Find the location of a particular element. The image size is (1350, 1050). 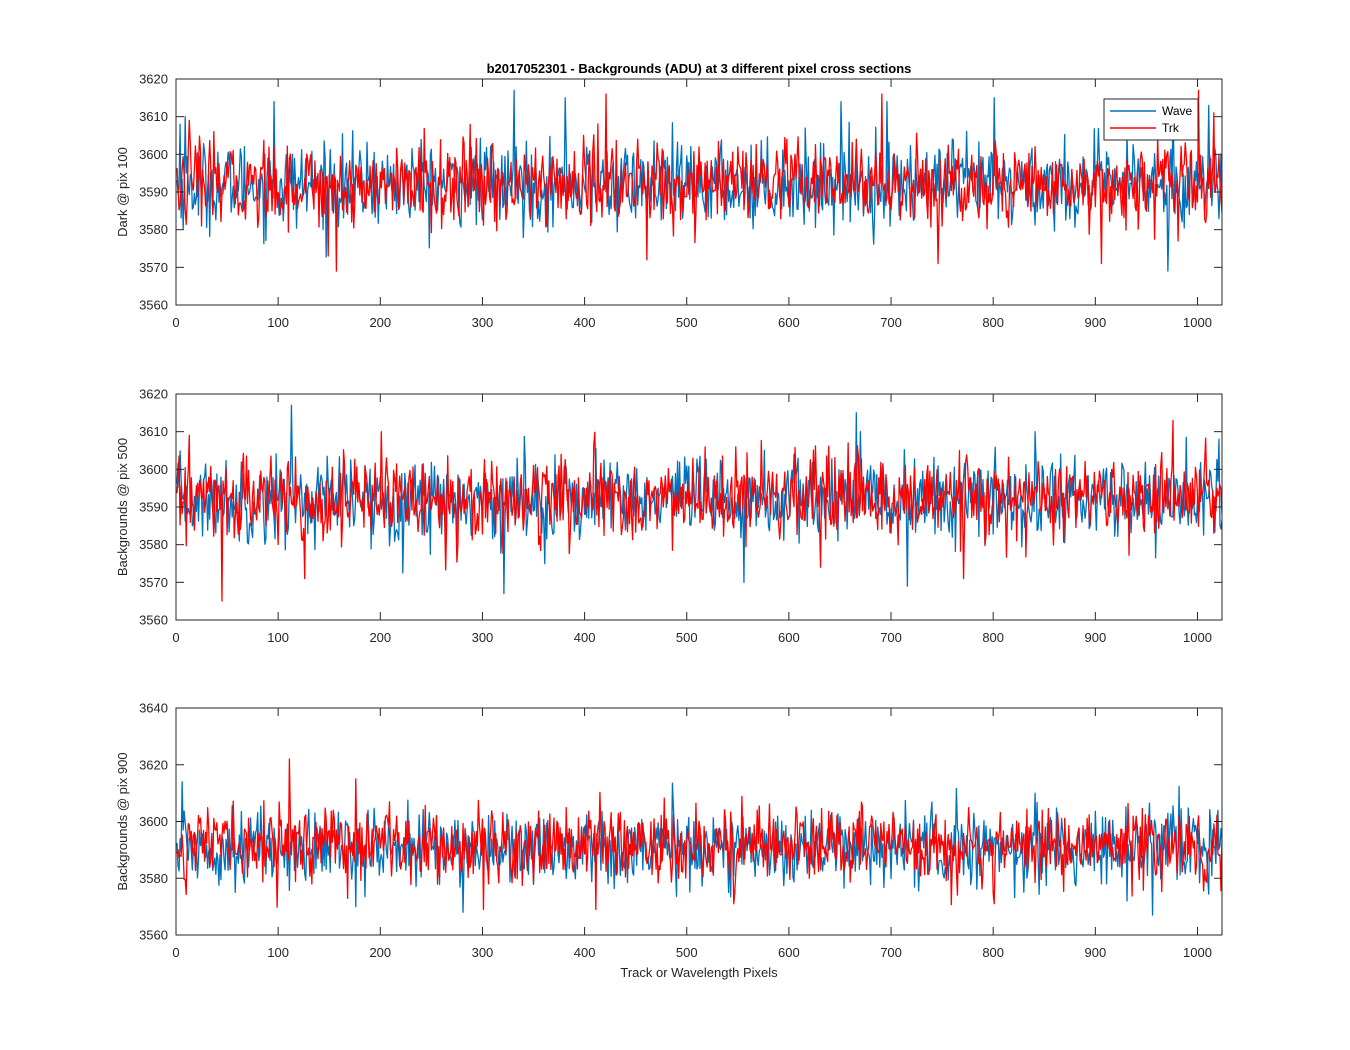

legend-entry-trk: Trk is located at coordinates (1171, 128).